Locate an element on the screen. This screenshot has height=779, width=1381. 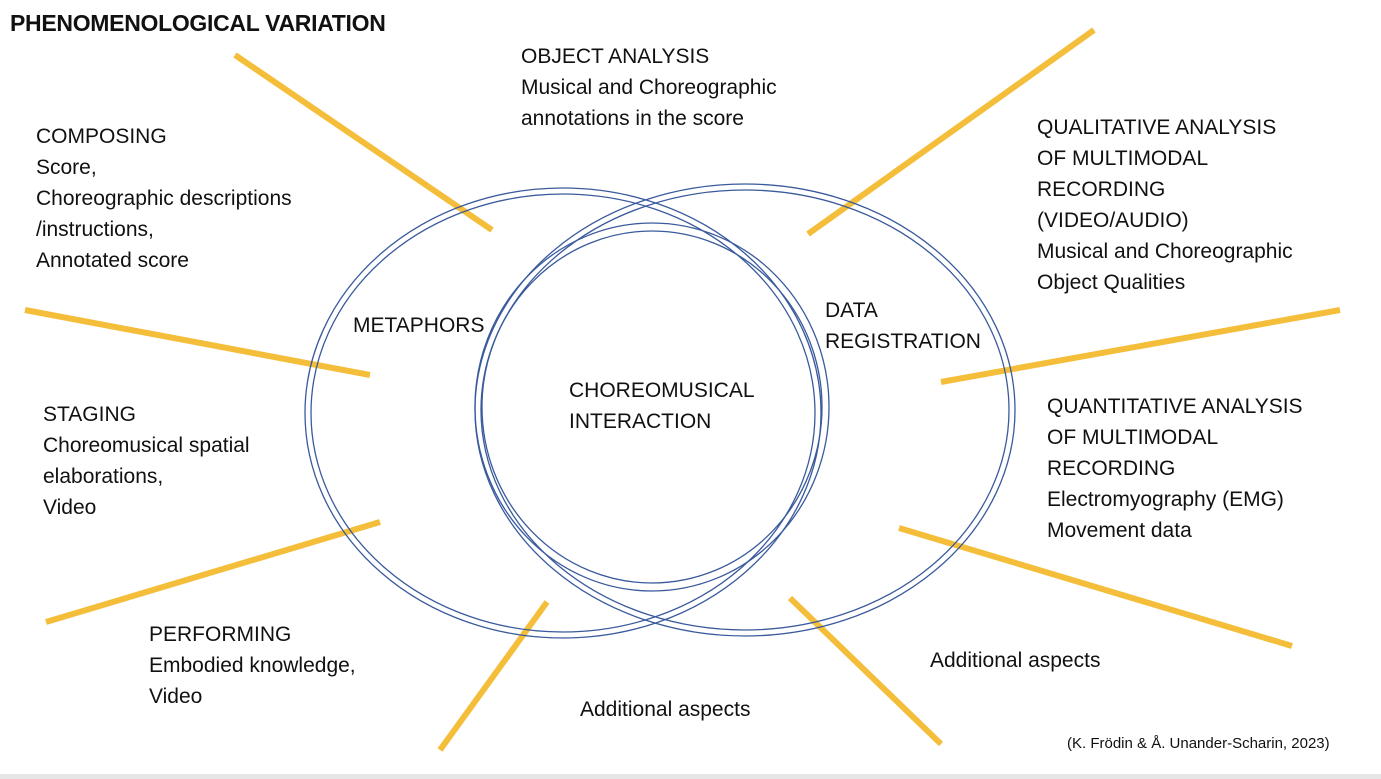
additional-aspects-right: Additional aspects is located at coordinates (1015, 660).